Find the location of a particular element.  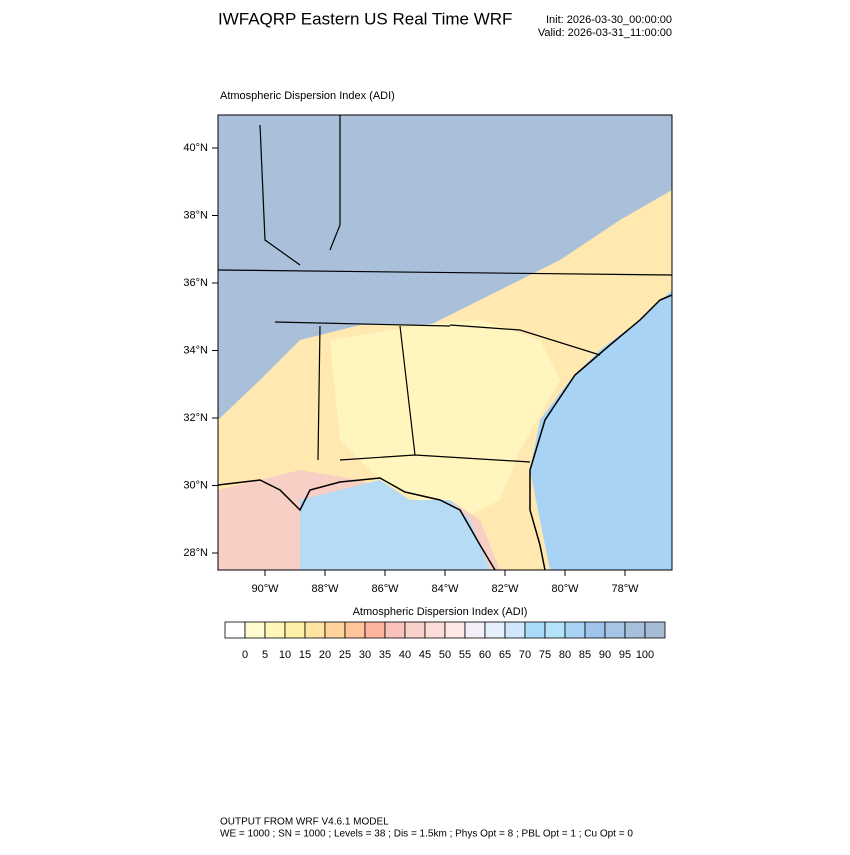

lat-label: 38°N is located at coordinates (195, 215).